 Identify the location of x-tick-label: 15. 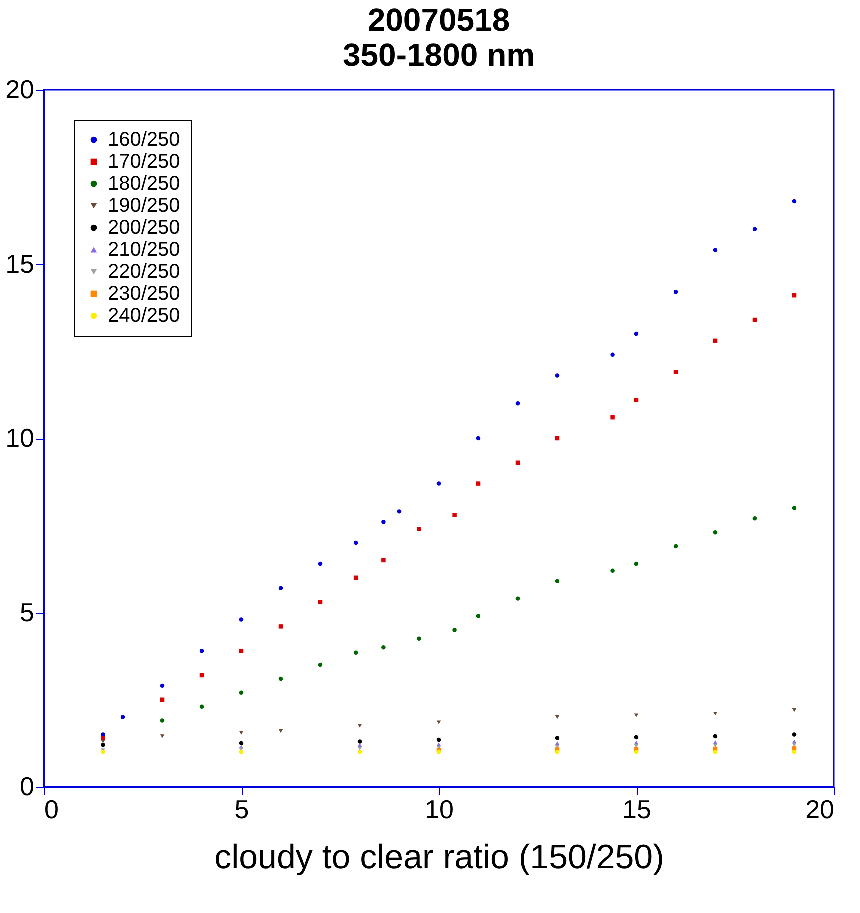
(637, 809).